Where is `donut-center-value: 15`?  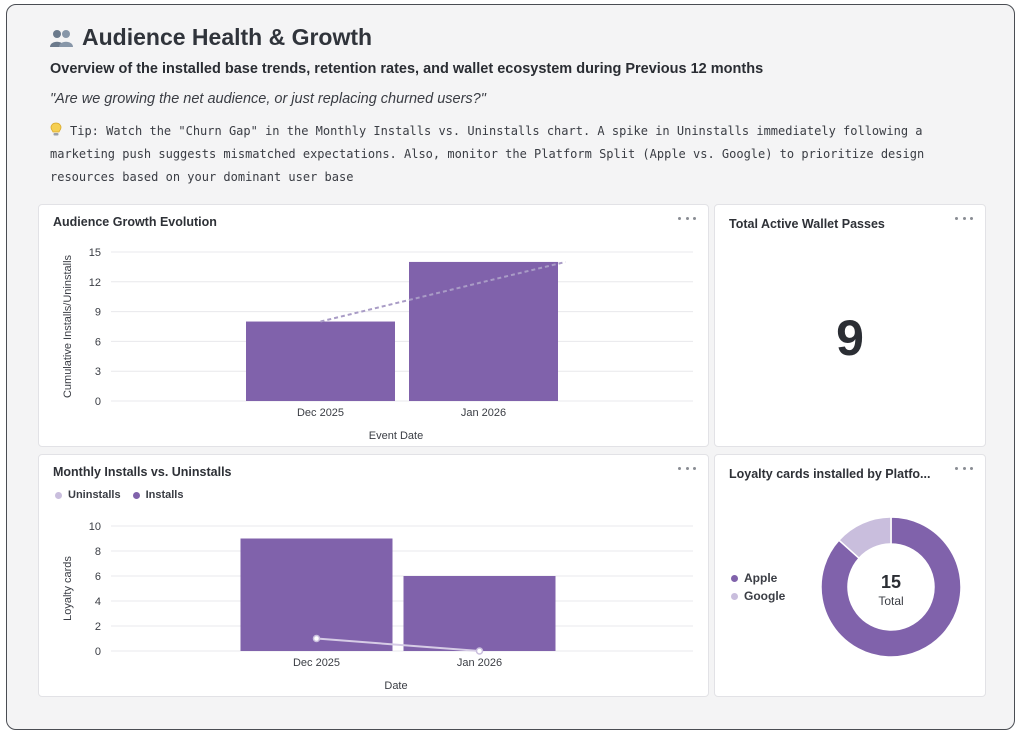 donut-center-value: 15 is located at coordinates (891, 582).